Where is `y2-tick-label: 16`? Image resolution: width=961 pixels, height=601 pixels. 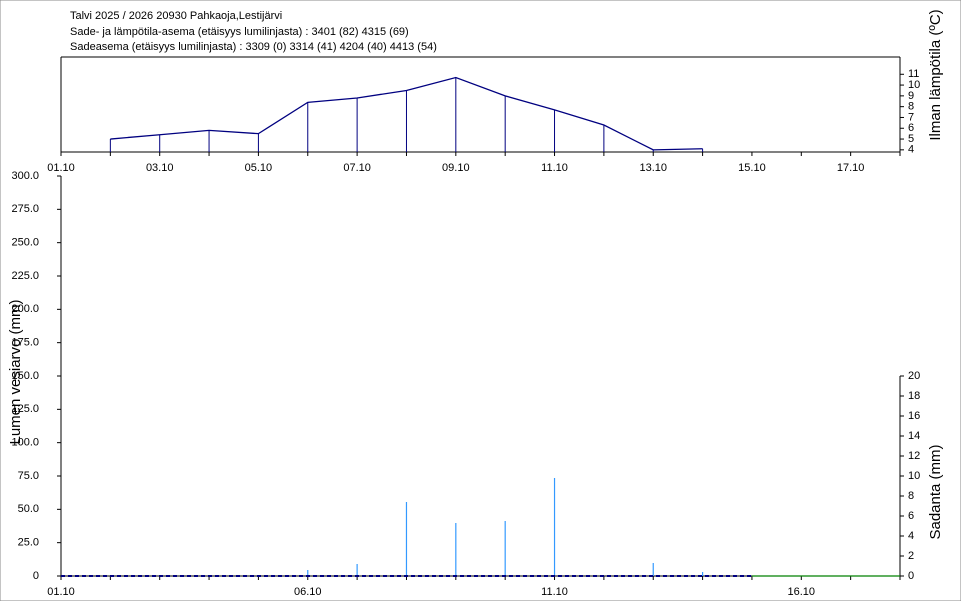
y2-tick-label: 16 is located at coordinates (914, 416).